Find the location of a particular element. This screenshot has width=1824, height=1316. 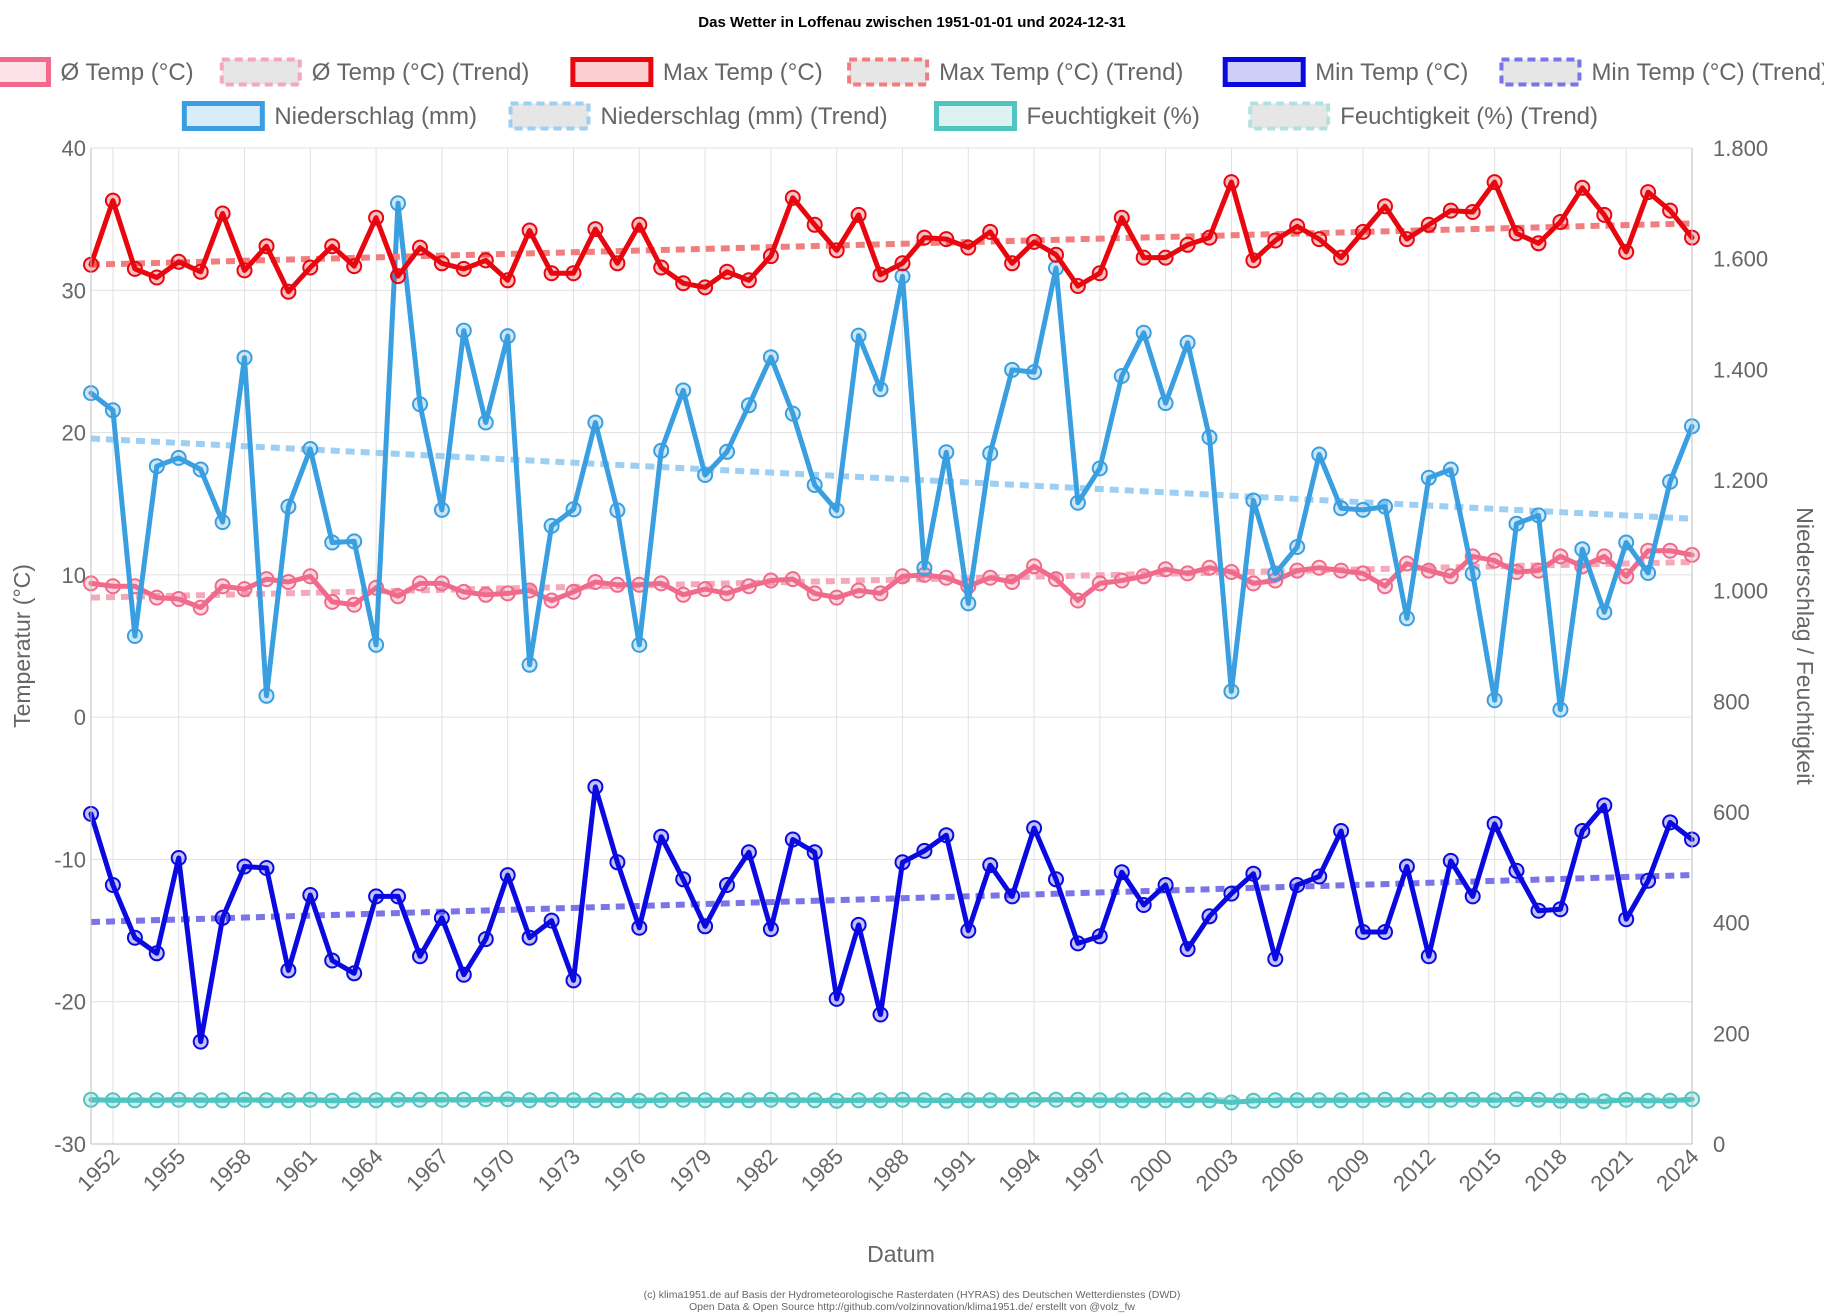

legend-item-min-temp-c-trend: Min Temp (°C) (Trend) is located at coordinates (1661, 72).